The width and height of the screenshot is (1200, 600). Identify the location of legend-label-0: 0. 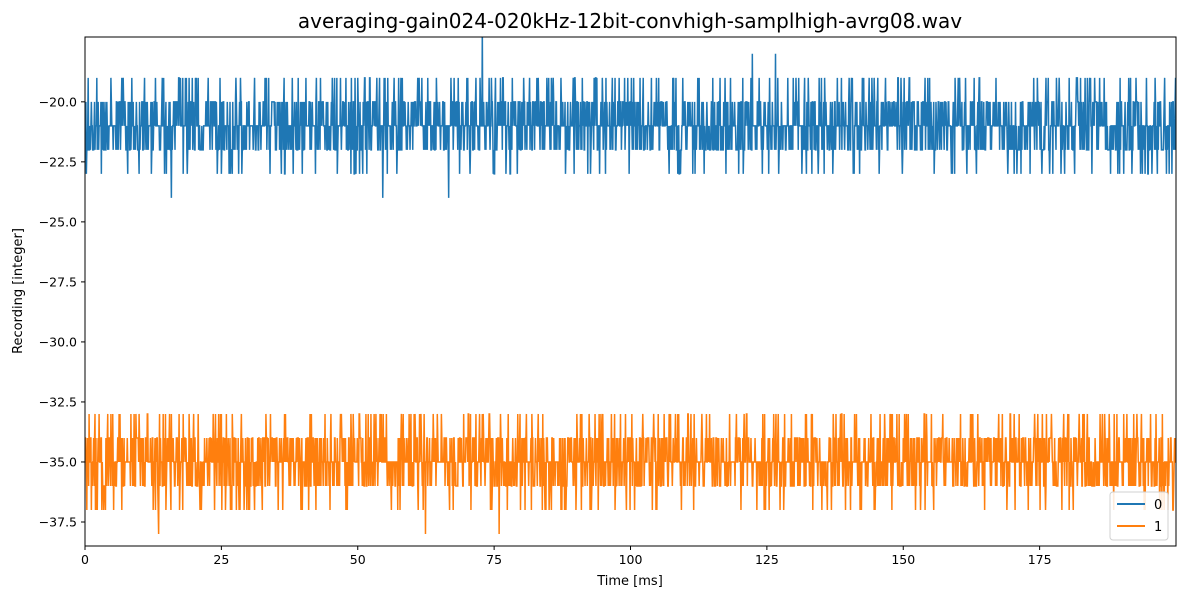
(1158, 505).